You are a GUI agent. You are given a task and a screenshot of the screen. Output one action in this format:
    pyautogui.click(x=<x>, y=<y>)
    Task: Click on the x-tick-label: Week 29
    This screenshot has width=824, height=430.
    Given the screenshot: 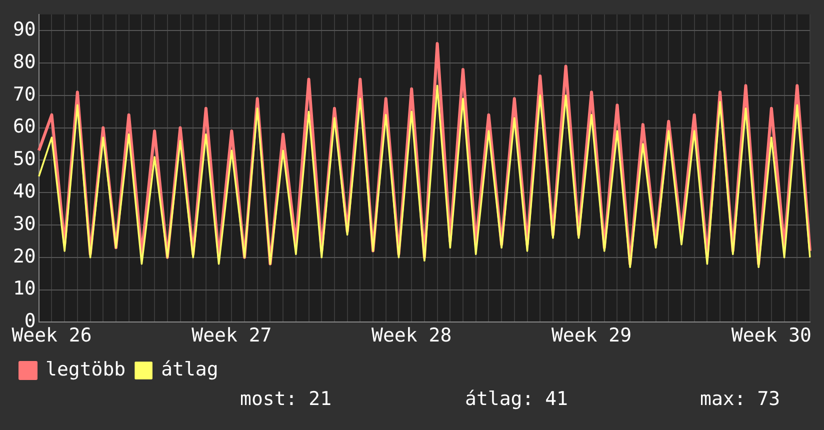 What is the action you would take?
    pyautogui.click(x=591, y=335)
    